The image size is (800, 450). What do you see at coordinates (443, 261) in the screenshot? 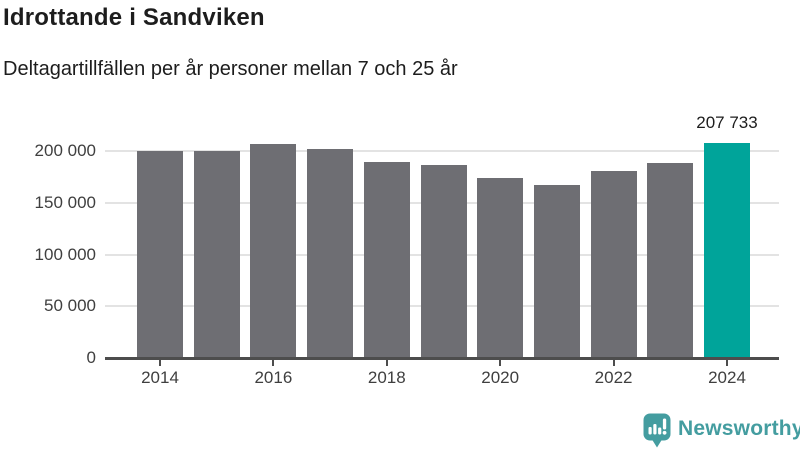
I see `bar-2019` at bounding box center [443, 261].